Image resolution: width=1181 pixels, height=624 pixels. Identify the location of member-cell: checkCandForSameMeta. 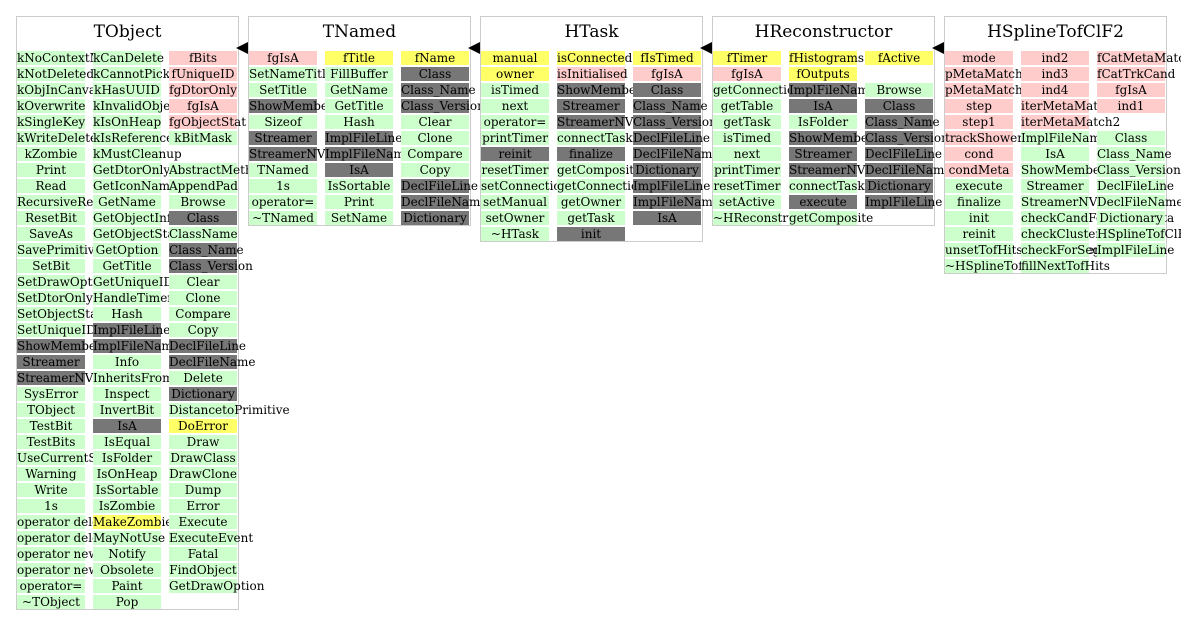
(1097, 218).